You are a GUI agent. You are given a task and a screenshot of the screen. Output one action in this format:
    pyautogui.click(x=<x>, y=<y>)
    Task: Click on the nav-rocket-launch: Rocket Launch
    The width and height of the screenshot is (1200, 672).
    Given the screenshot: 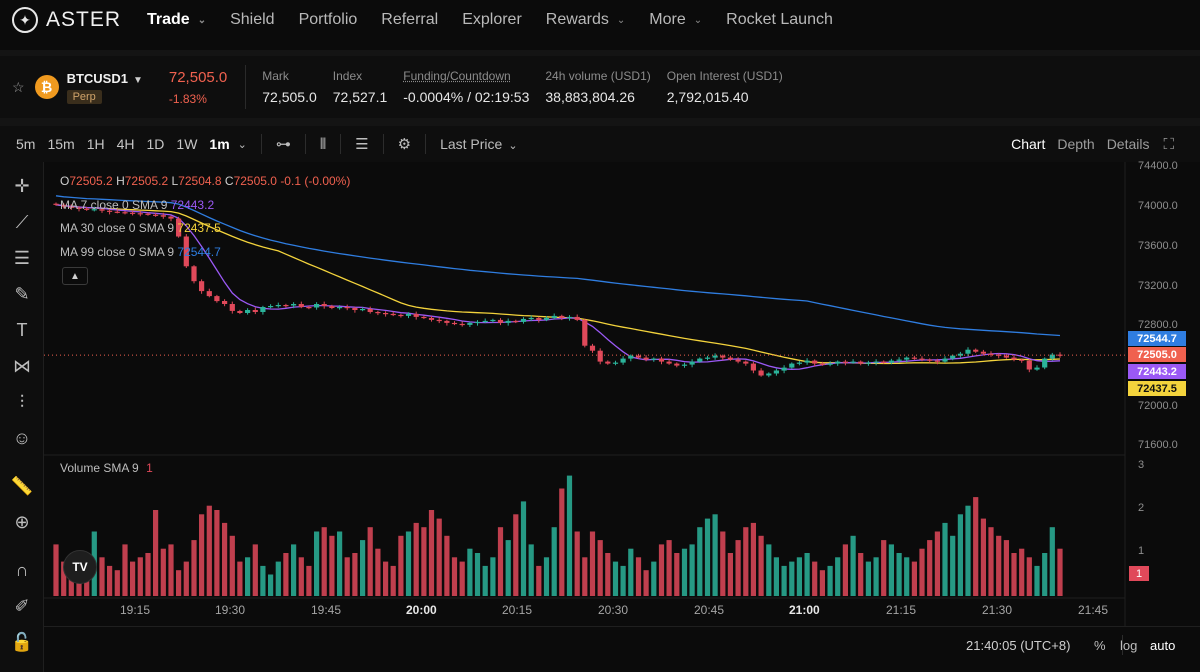 What is the action you would take?
    pyautogui.click(x=779, y=19)
    